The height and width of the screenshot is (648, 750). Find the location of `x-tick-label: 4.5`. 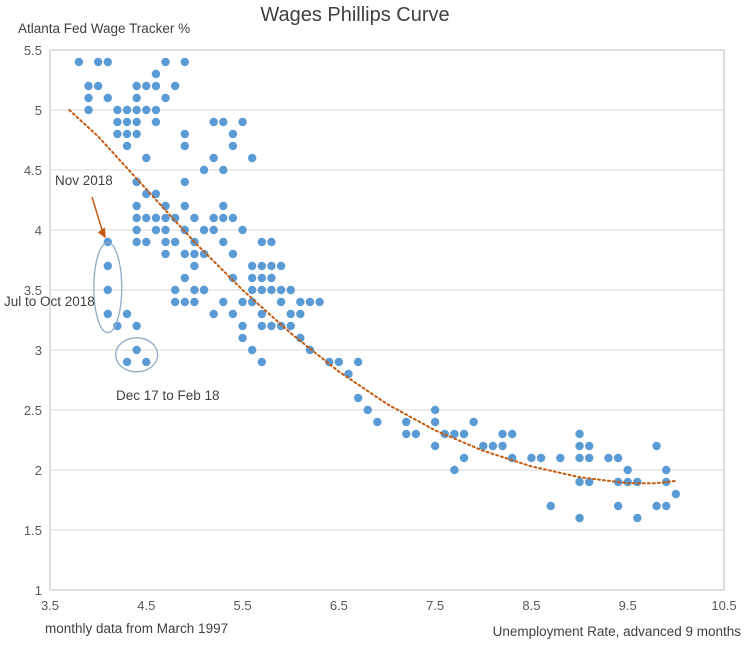

x-tick-label: 4.5 is located at coordinates (146, 605).